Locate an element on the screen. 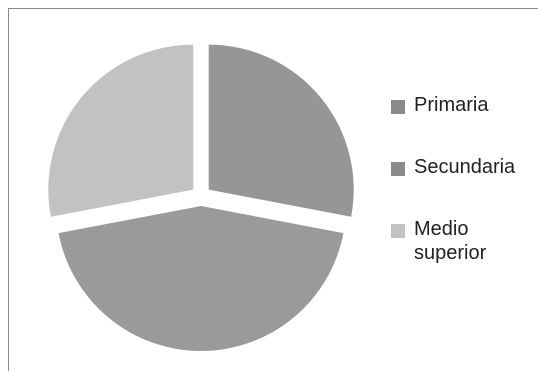  legend-item-primaria: Primaria is located at coordinates (461, 105).